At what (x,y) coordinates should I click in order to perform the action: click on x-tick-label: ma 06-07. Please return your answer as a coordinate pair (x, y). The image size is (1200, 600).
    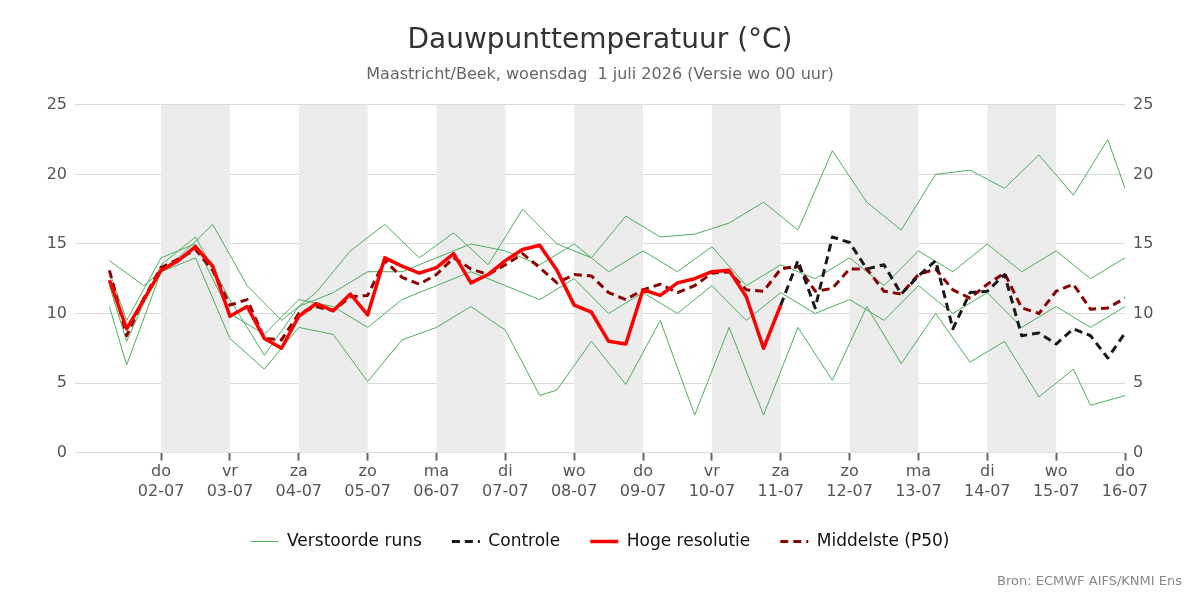
    Looking at the image, I should click on (436, 480).